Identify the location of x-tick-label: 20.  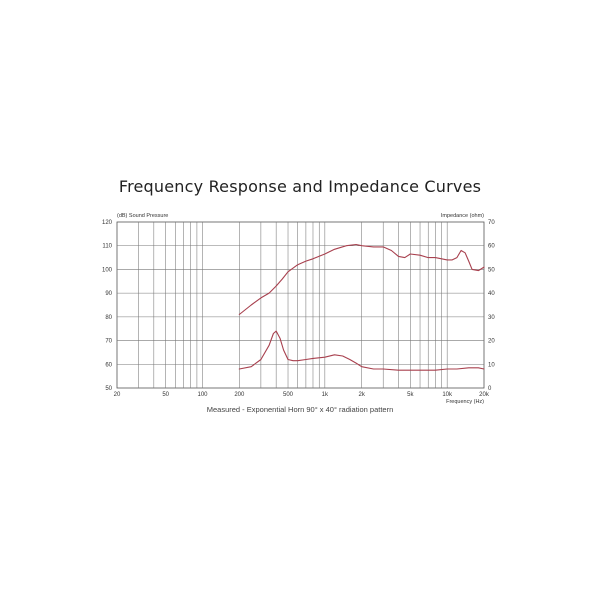
(117, 395).